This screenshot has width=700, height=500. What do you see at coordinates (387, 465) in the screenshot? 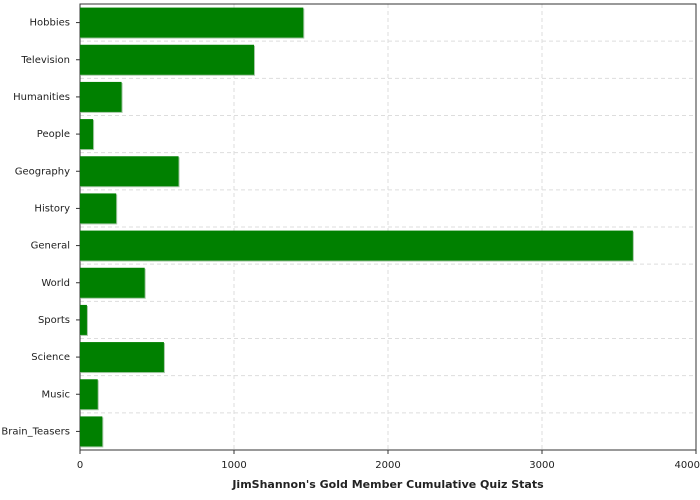
I see `x-tick-label: 2000` at bounding box center [387, 465].